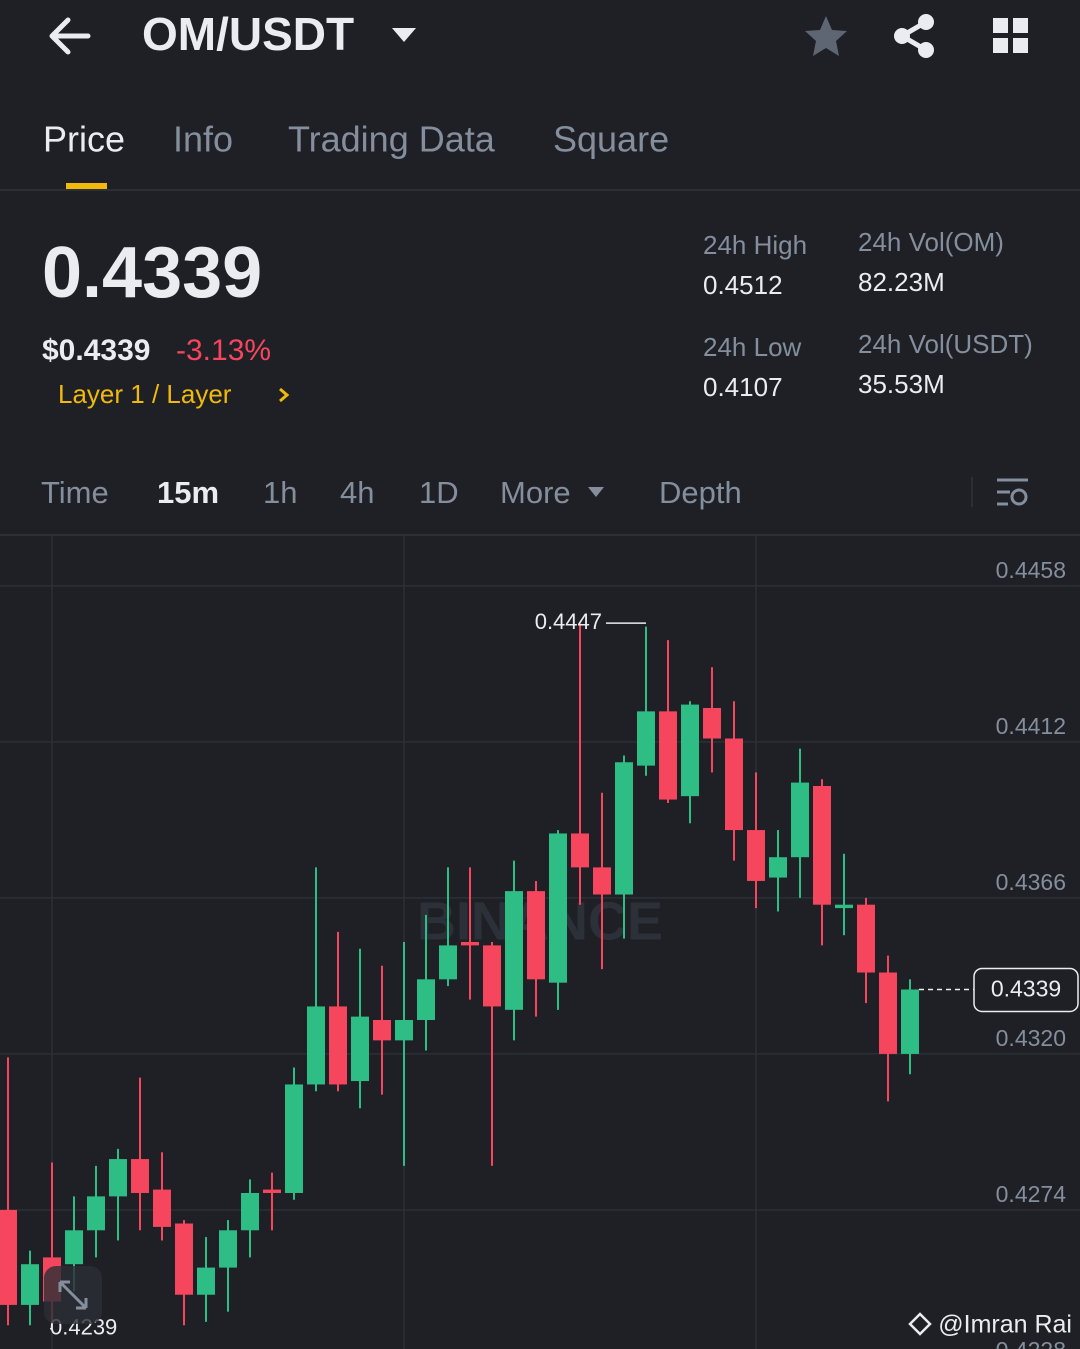 Image resolution: width=1080 pixels, height=1349 pixels. What do you see at coordinates (96, 350) in the screenshot?
I see `usd-price: $0.4339` at bounding box center [96, 350].